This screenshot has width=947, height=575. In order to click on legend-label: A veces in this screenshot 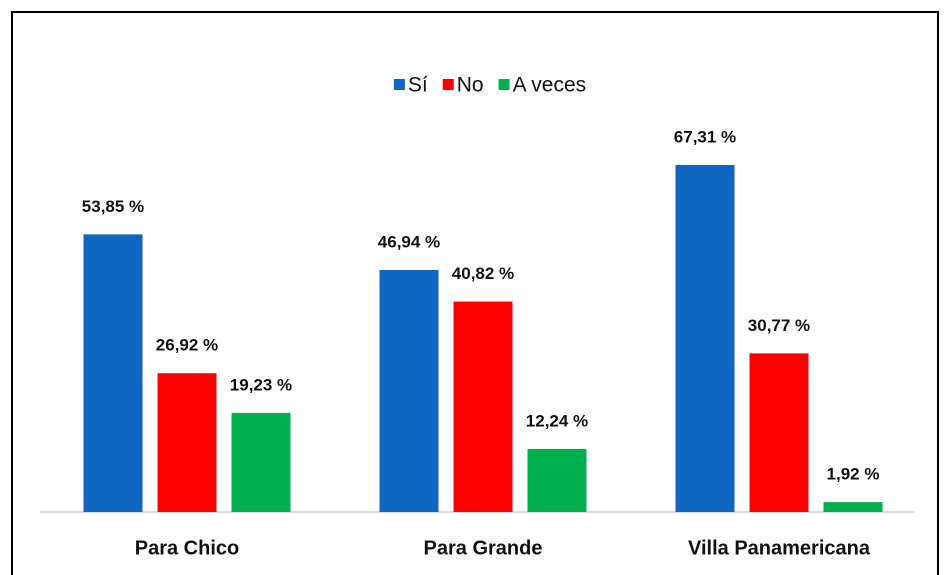, I will do `click(550, 85)`.